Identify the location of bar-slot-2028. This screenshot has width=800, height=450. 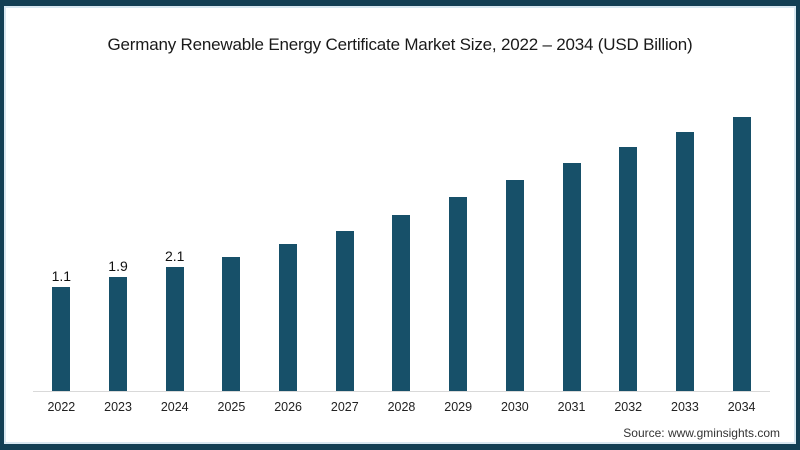
(401, 303).